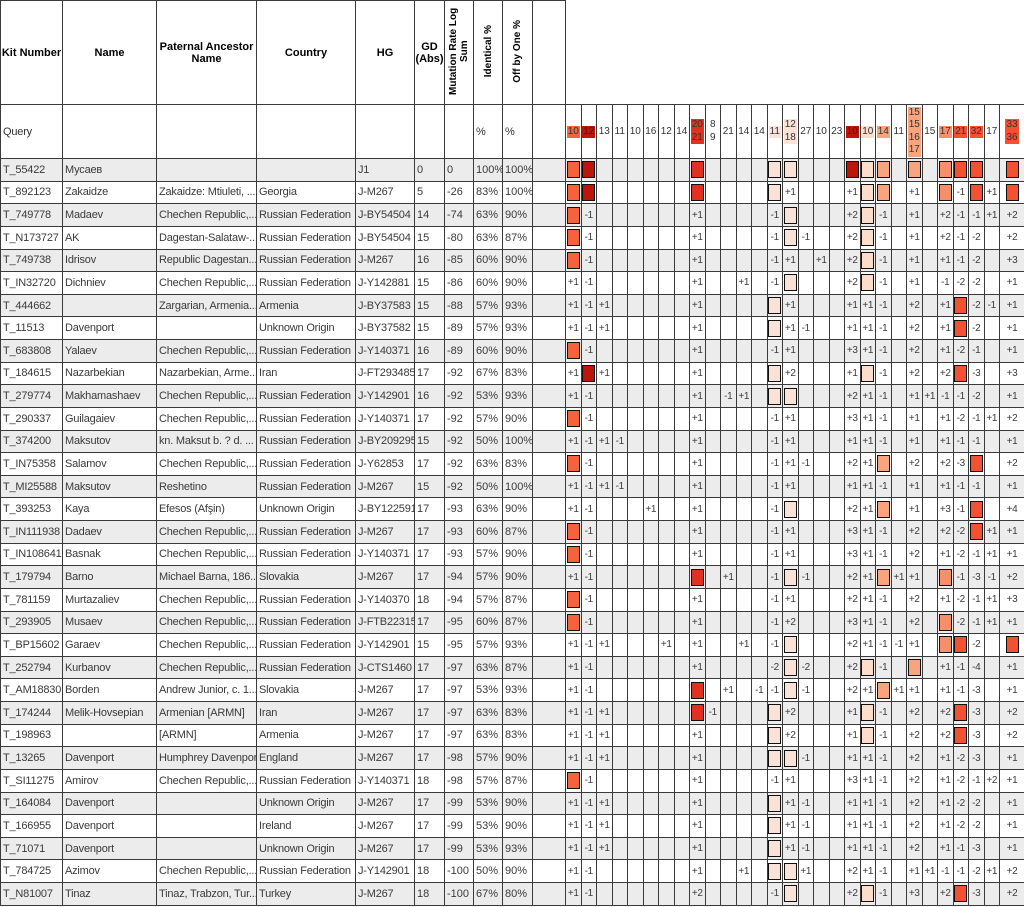 The height and width of the screenshot is (907, 1024). What do you see at coordinates (604, 554) in the screenshot?
I see `marker-cell-DYS388` at bounding box center [604, 554].